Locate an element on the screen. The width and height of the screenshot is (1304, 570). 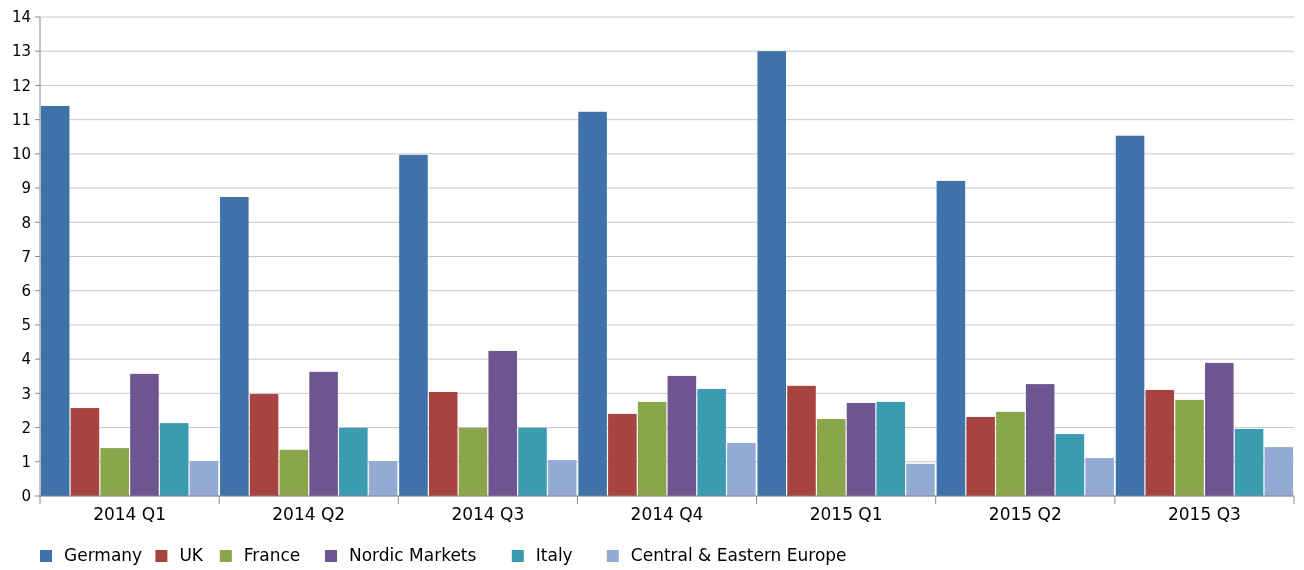
legend-label: UK is located at coordinates (191, 555).